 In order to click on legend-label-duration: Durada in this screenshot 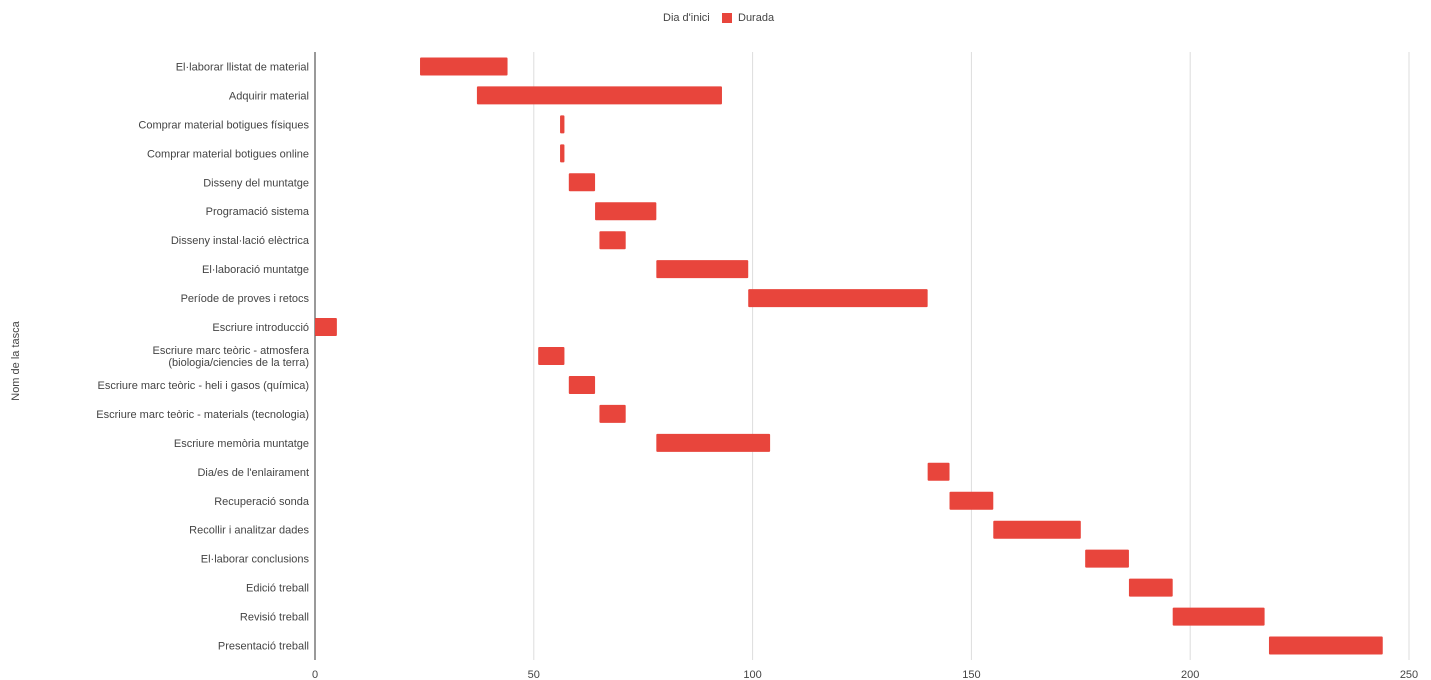, I will do `click(756, 18)`.